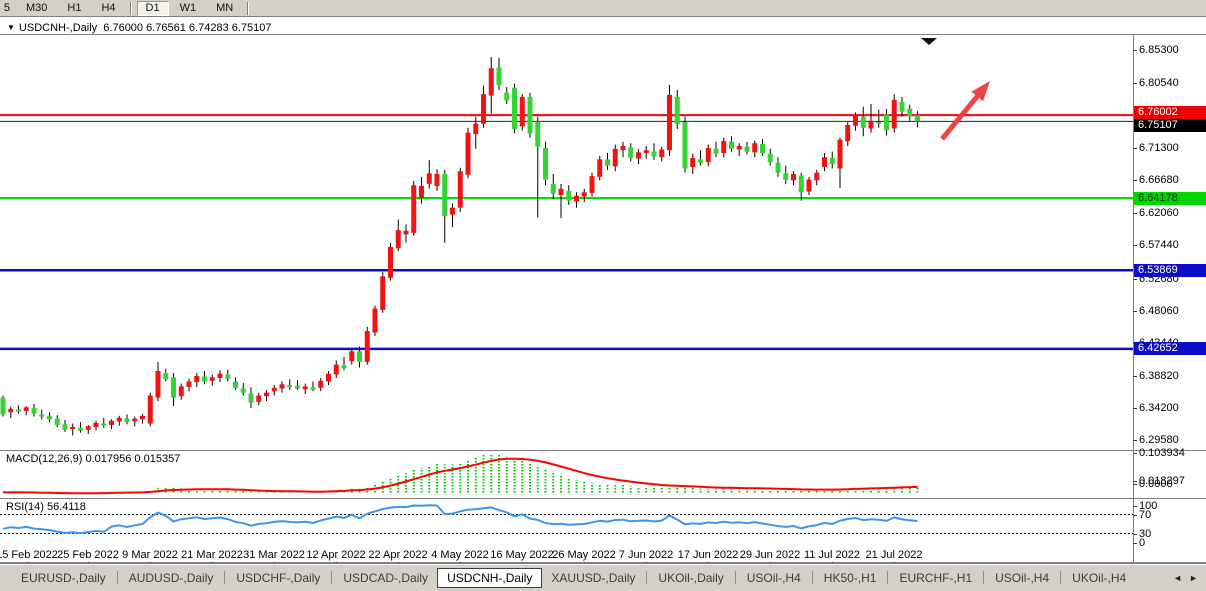 The height and width of the screenshot is (591, 1206). I want to click on tab-scroll-right-icon: ►, so click(1193, 577).